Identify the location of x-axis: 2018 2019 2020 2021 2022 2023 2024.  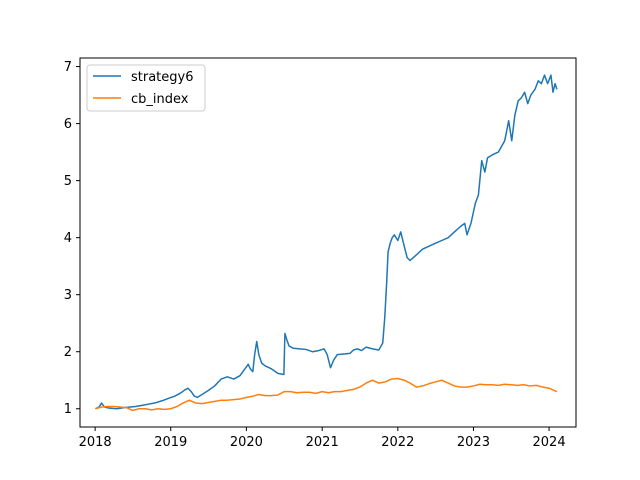
(322, 438).